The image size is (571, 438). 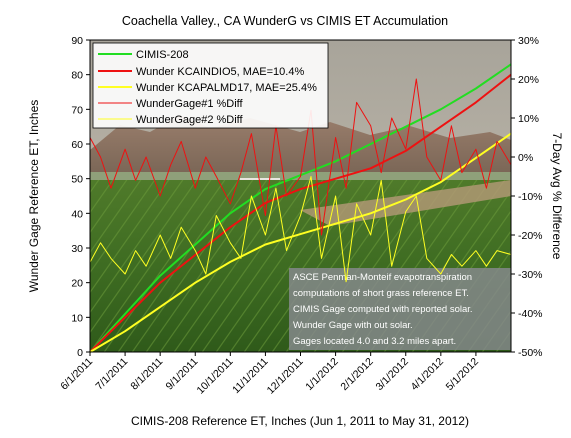 What do you see at coordinates (77, 76) in the screenshot?
I see `y-tick-label-8: 80` at bounding box center [77, 76].